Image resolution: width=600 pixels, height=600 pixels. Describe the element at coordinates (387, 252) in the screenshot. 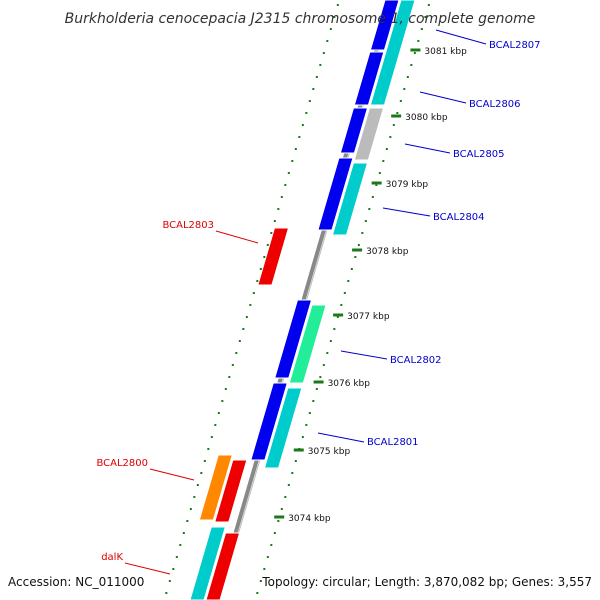

I see `scale-tick-label: 3078 kbp` at that location.